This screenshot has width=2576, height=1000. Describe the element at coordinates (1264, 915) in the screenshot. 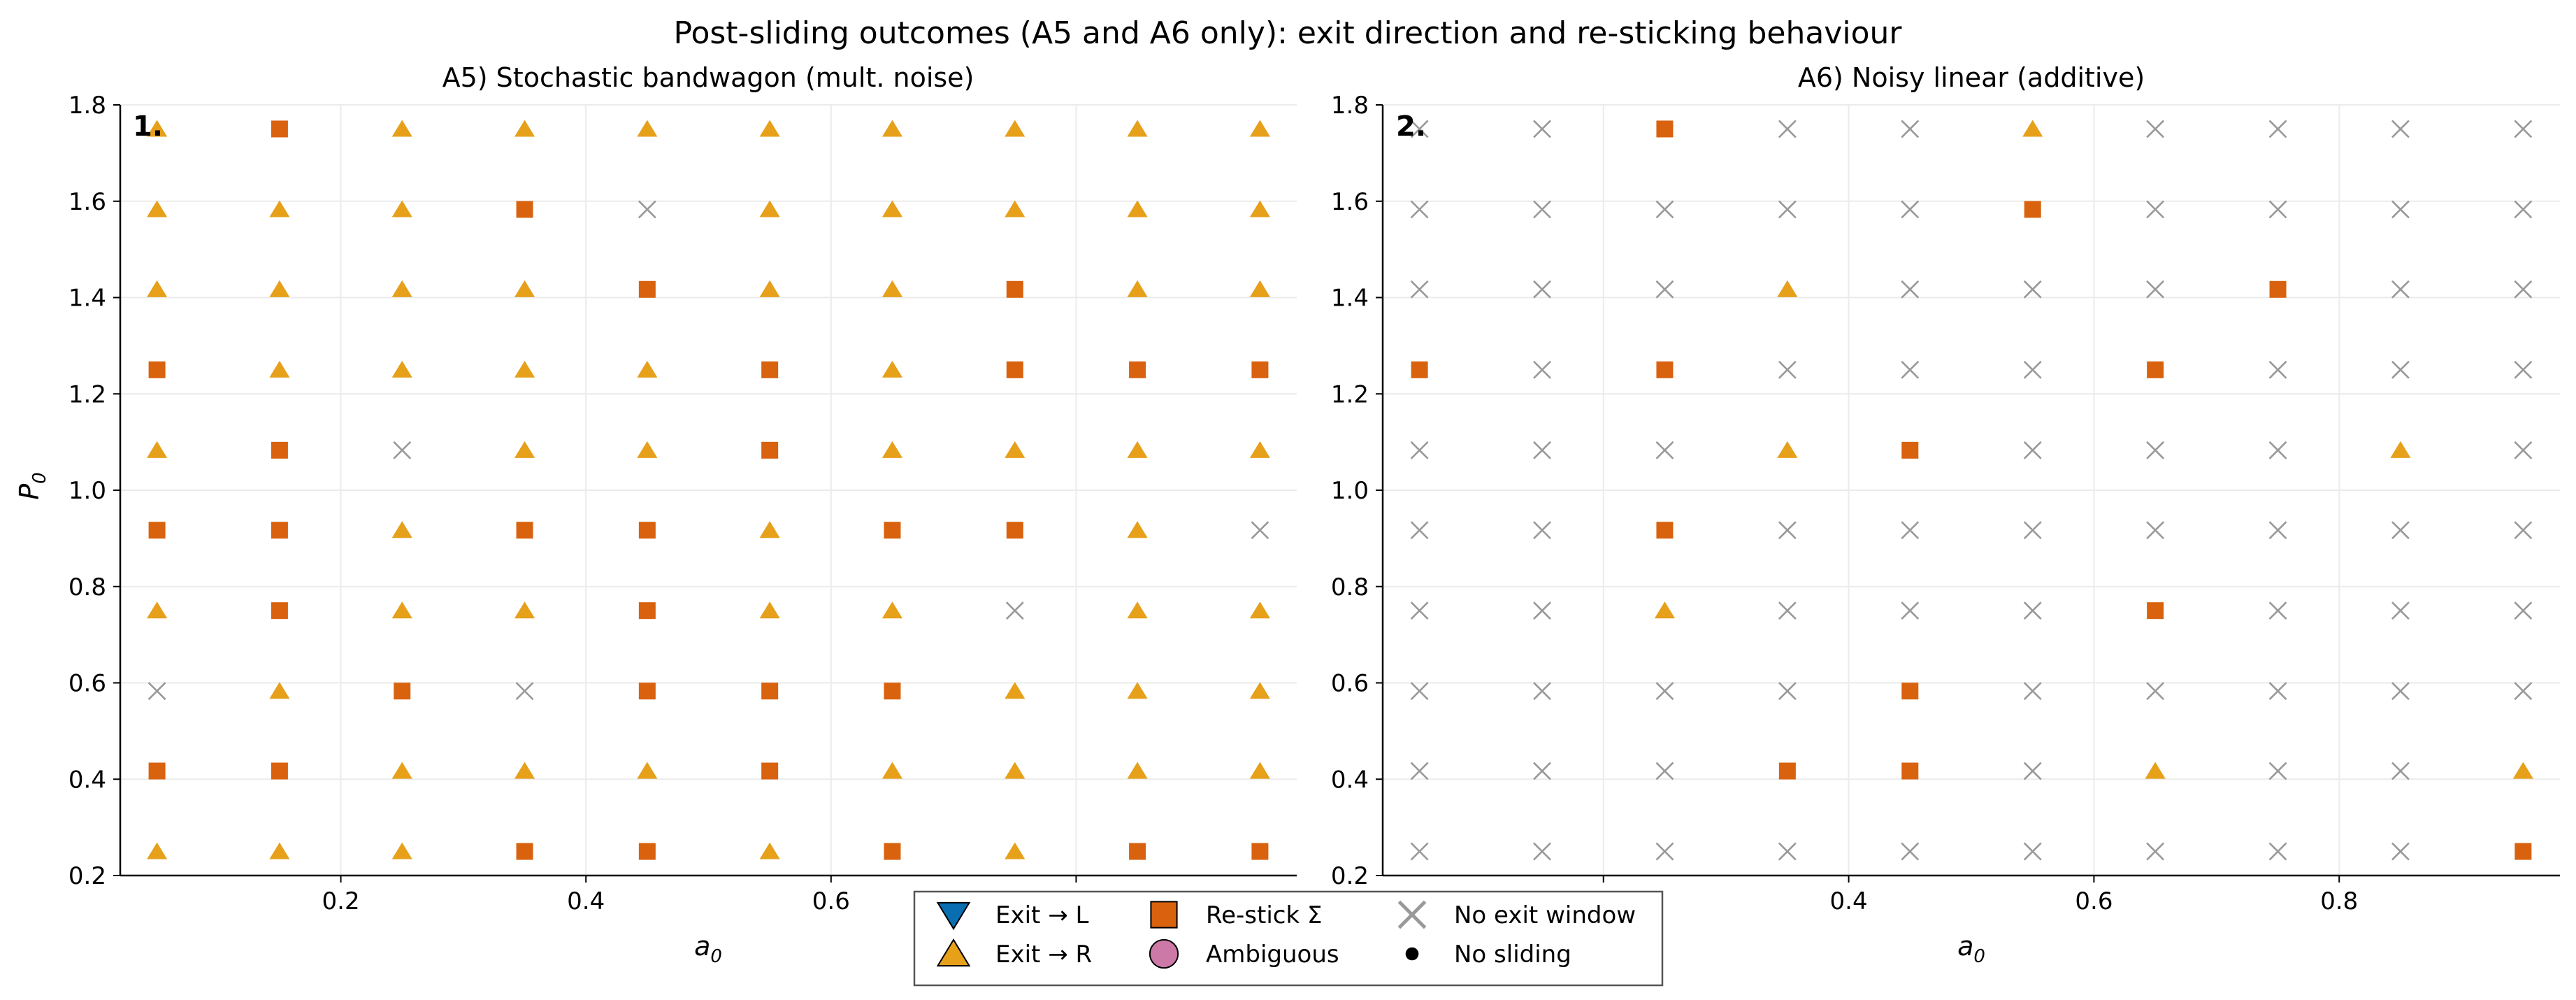

I see `legend-label: Re-stick Σ` at that location.